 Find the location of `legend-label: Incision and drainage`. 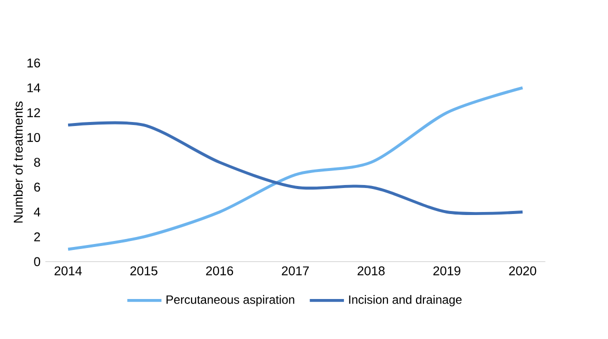

legend-label: Incision and drainage is located at coordinates (405, 300).